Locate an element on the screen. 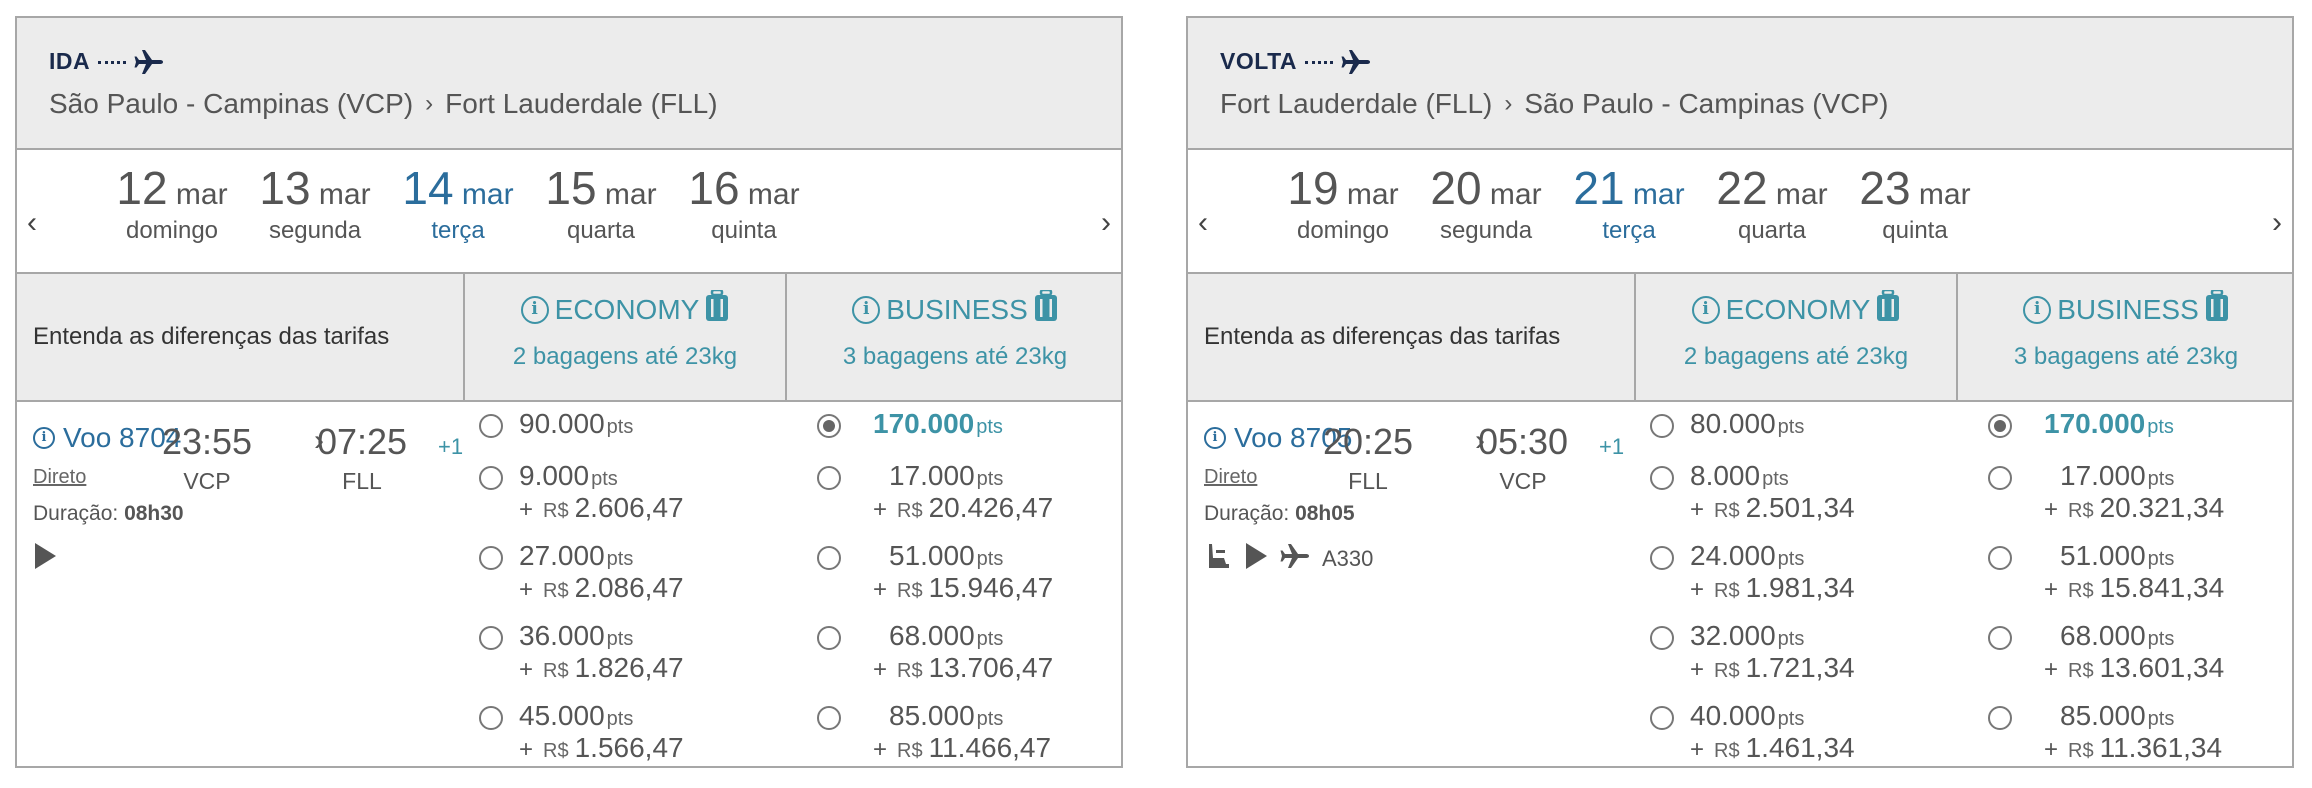 The height and width of the screenshot is (788, 2312). arrival: 07:25 FLL is located at coordinates (362, 458).